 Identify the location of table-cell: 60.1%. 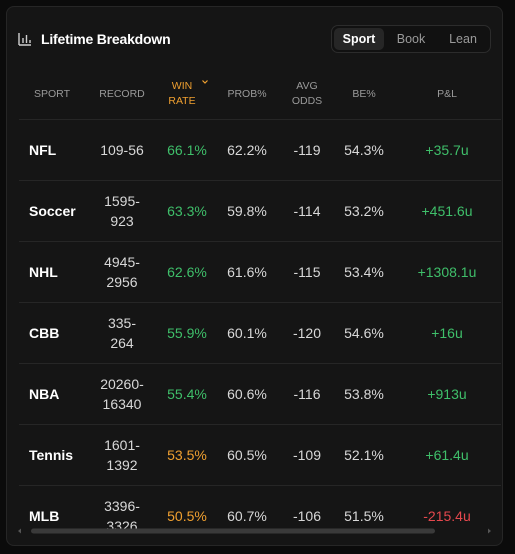
(247, 333).